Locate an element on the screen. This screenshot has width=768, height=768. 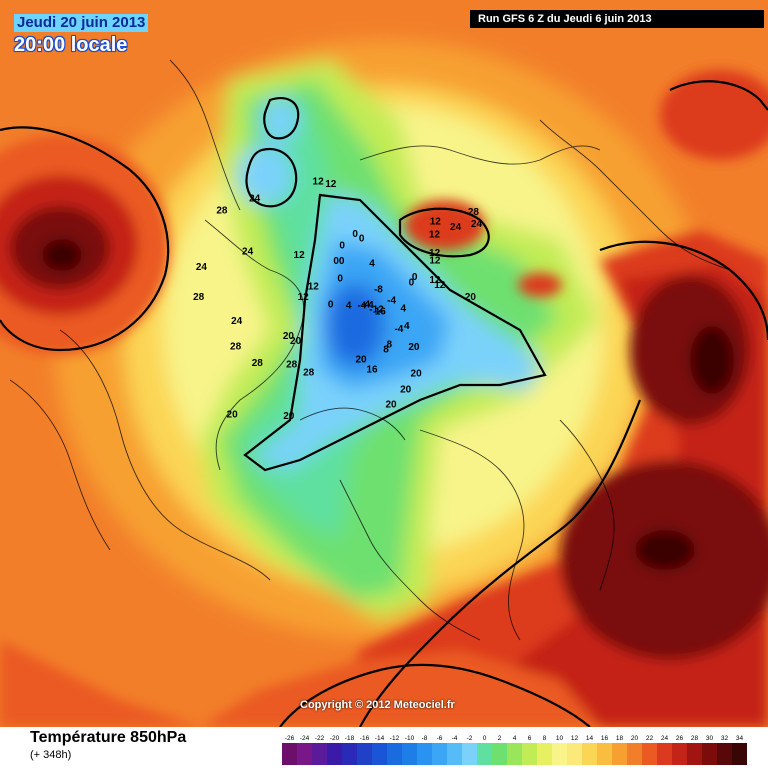
legend-tick: 14 is located at coordinates (590, 738).